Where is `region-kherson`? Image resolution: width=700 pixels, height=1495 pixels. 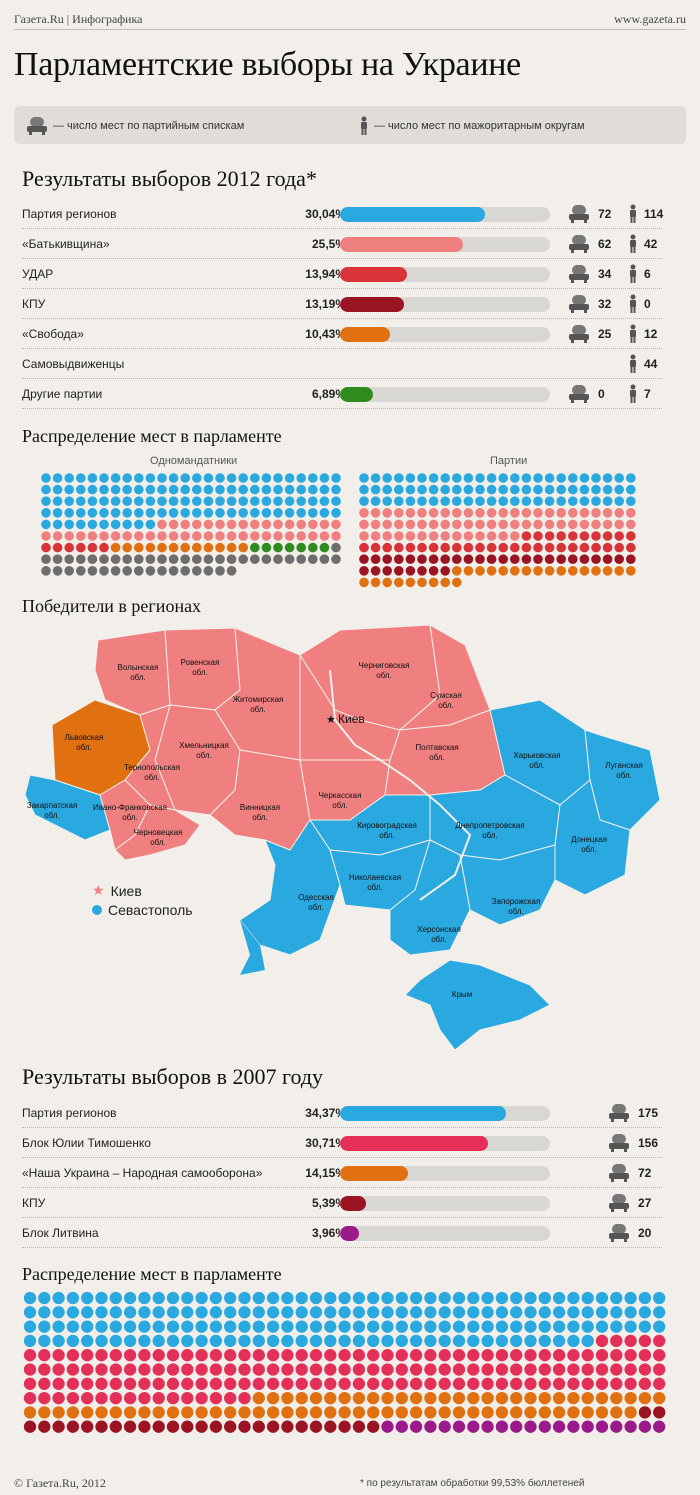 region-kherson is located at coordinates (430, 897).